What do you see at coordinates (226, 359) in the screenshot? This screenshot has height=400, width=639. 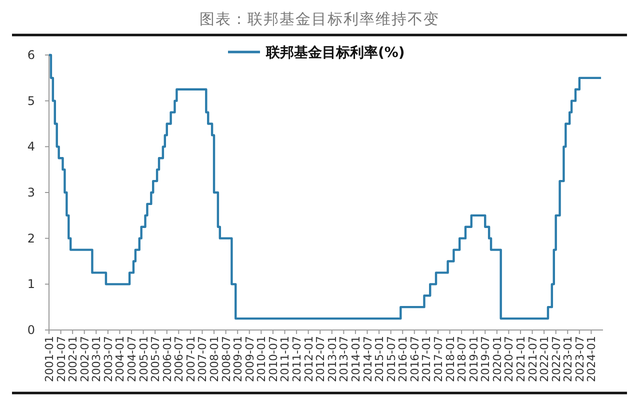 I see `x-tick-label: 2008-07` at bounding box center [226, 359].